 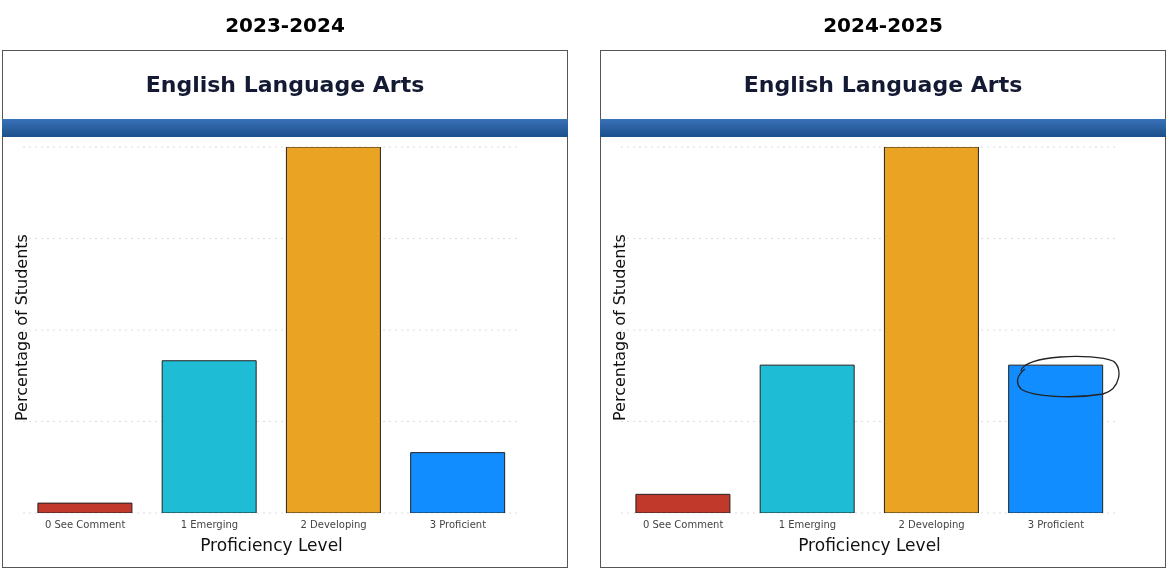 I want to click on chart-title: 2024-2025, so click(x=883, y=25).